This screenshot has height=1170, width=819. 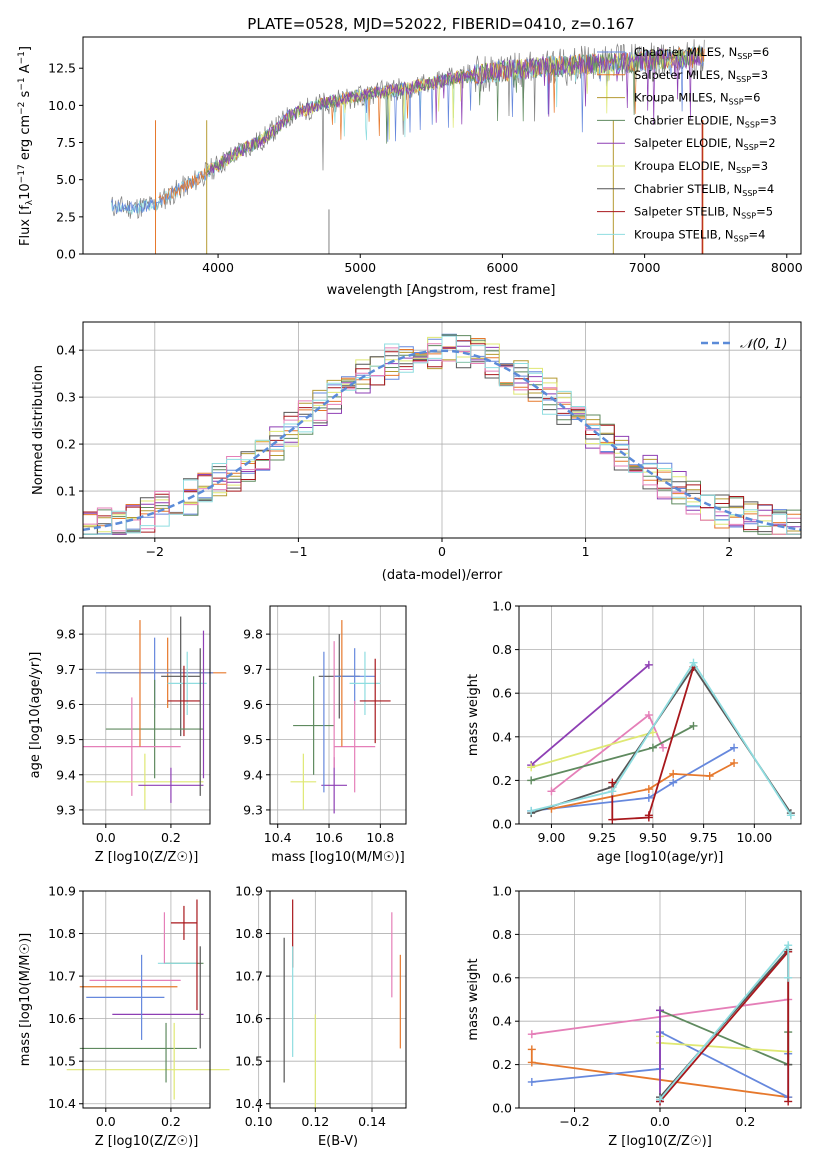 I want to click on y-tick-label: 5.0, so click(x=66, y=179).